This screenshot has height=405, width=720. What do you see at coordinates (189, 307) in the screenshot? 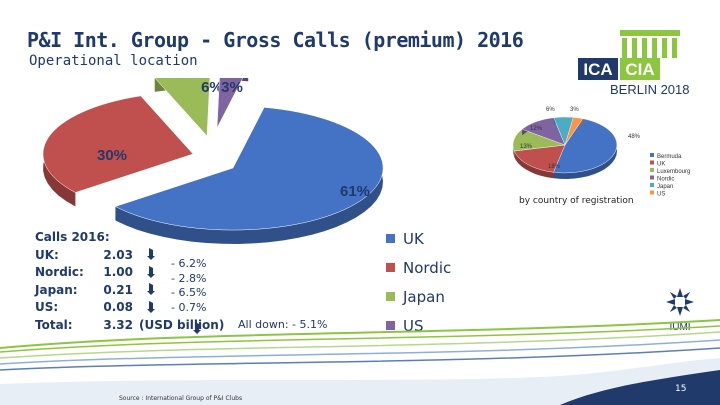
I see `change-value: - 0.7%` at bounding box center [189, 307].